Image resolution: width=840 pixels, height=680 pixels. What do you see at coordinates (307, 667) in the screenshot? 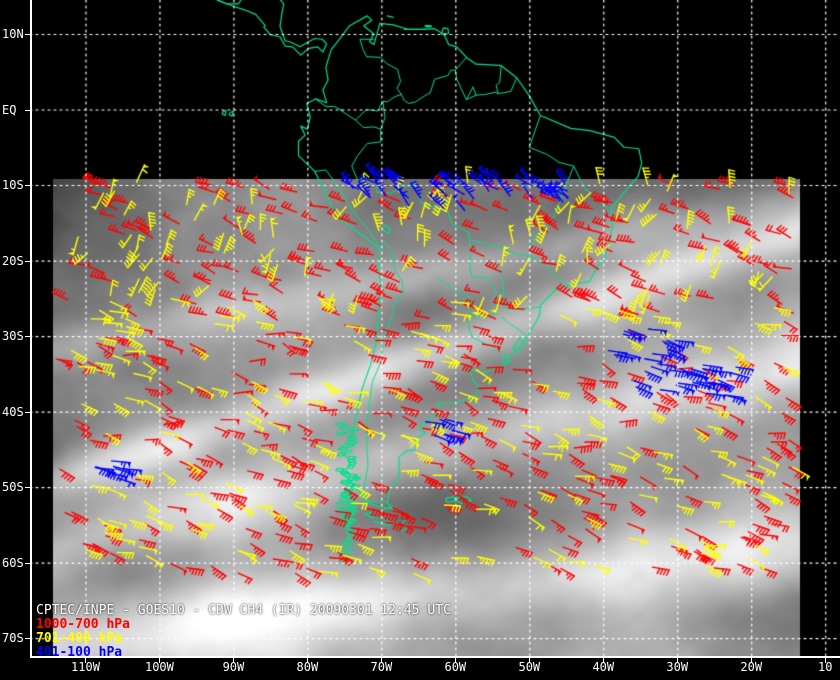
I see `x-tick-label-80W: 80W` at bounding box center [307, 667].